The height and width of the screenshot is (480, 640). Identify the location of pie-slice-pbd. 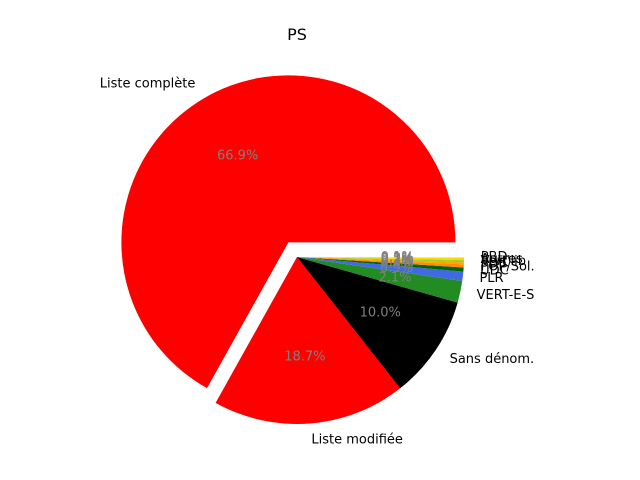
(380, 258).